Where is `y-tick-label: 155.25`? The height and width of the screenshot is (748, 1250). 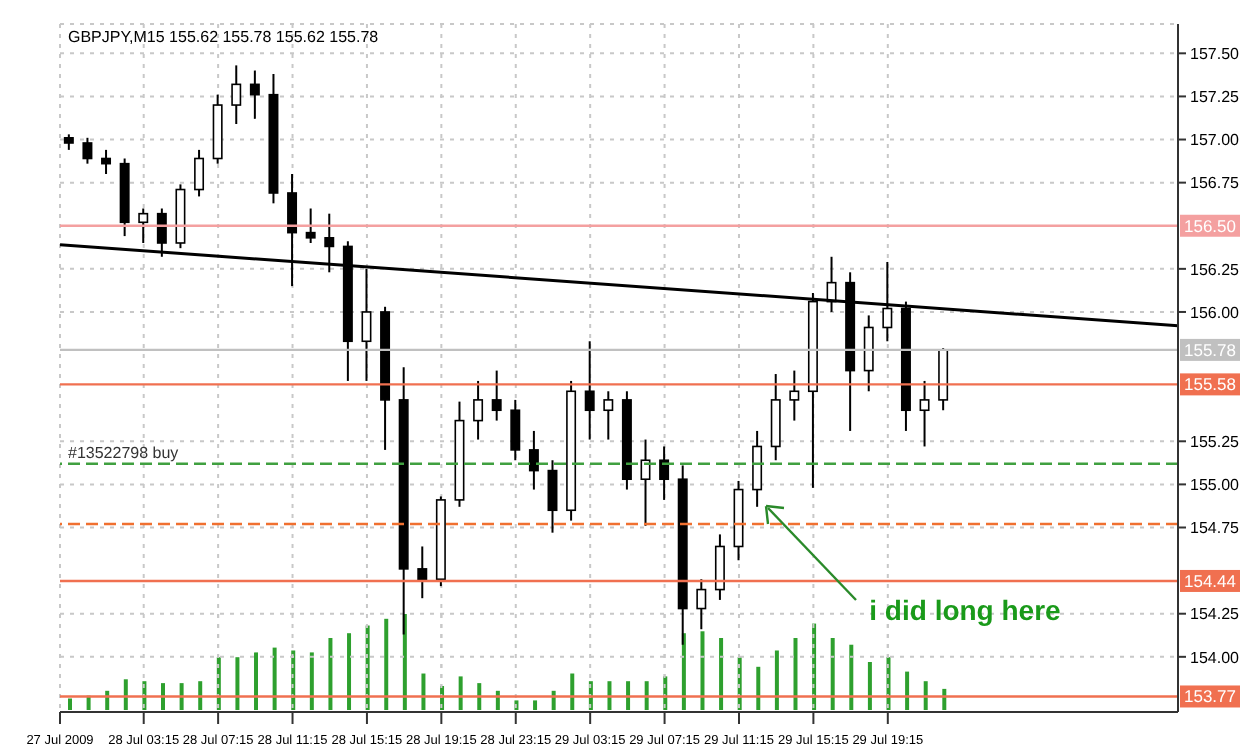
y-tick-label: 155.25 is located at coordinates (1215, 441).